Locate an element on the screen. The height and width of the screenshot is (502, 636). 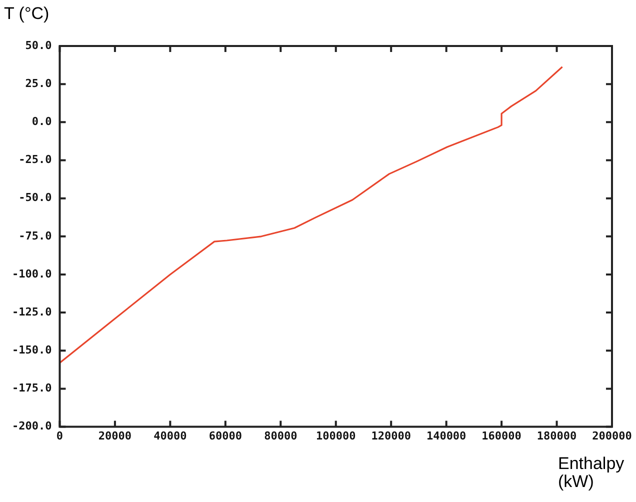
x-tick-label: 120000 is located at coordinates (391, 435).